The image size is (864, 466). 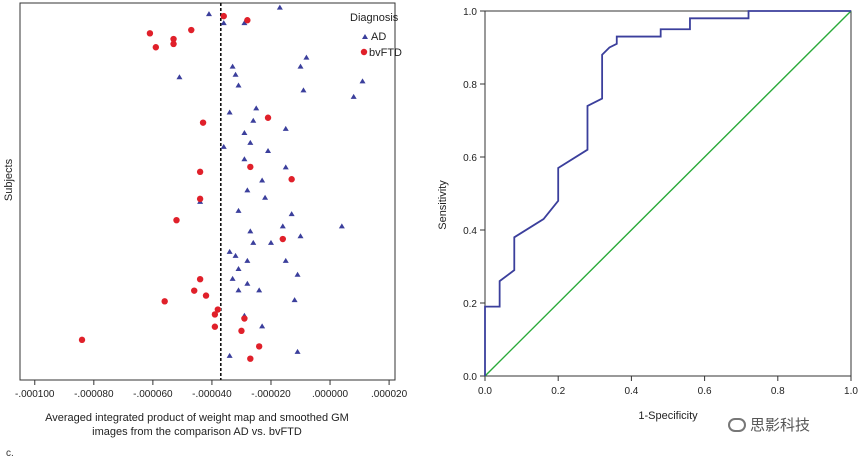 What do you see at coordinates (364, 52) in the screenshot?
I see `legend-marker-bvftd` at bounding box center [364, 52].